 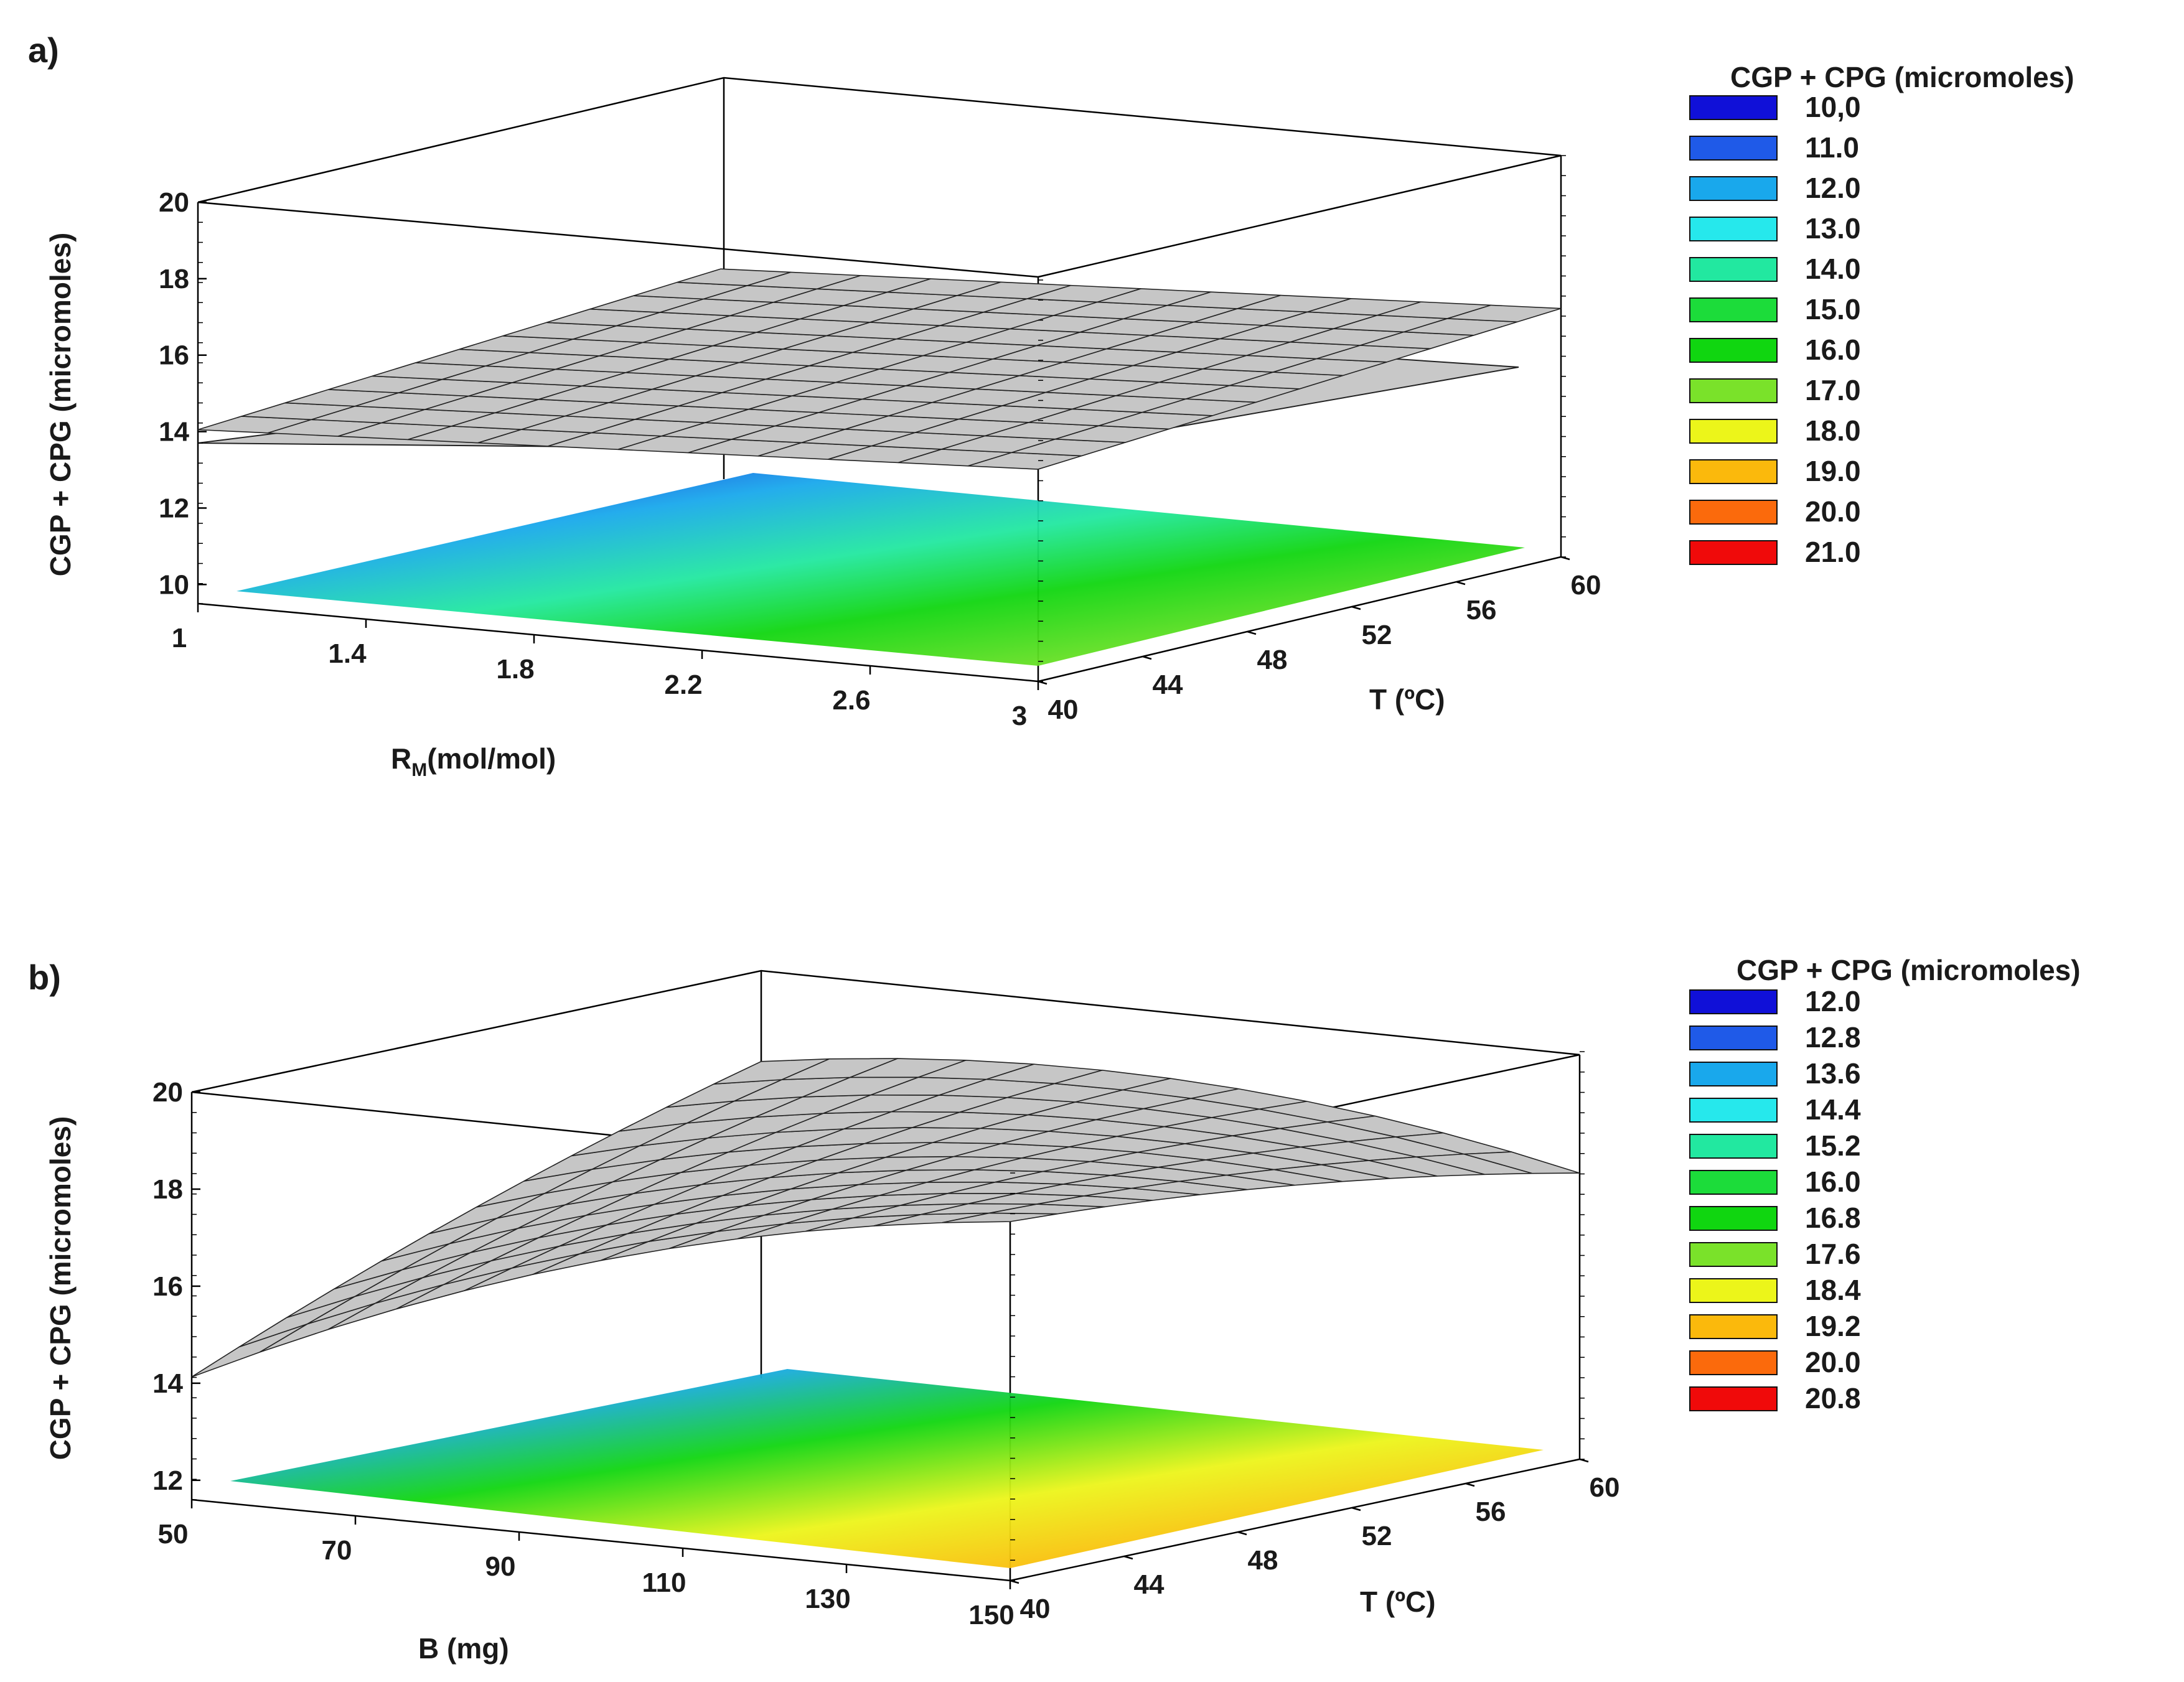 What do you see at coordinates (1833, 107) in the screenshot?
I see `legend-label: 10,0` at bounding box center [1833, 107].